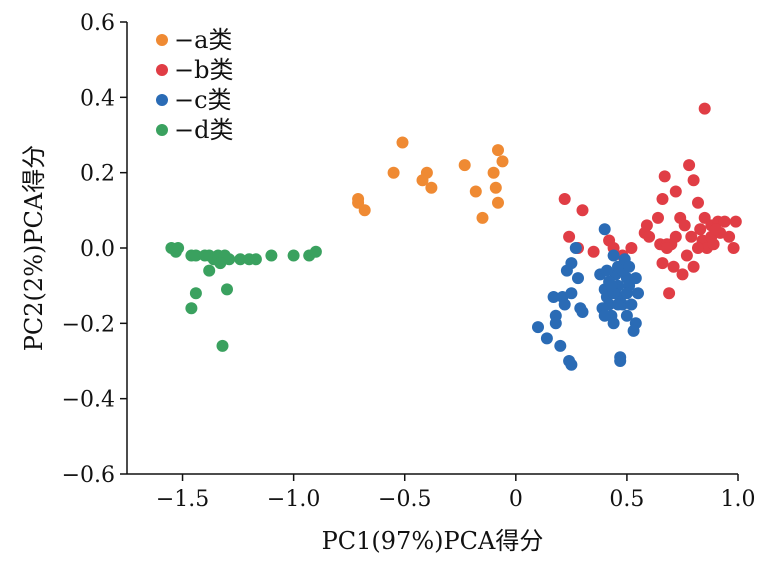 The width and height of the screenshot is (774, 563). What do you see at coordinates (456, 493) in the screenshot?
I see `x-ticks: −1.5 −1.0 −0.5 0 0.5 1.0` at bounding box center [456, 493].